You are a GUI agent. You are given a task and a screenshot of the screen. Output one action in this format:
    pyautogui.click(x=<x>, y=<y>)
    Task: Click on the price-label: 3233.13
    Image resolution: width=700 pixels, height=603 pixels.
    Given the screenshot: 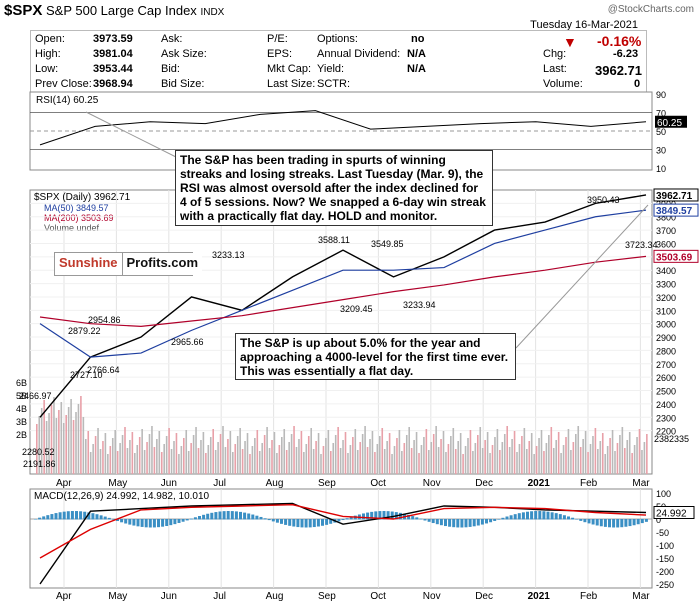 What is the action you would take?
    pyautogui.click(x=228, y=255)
    